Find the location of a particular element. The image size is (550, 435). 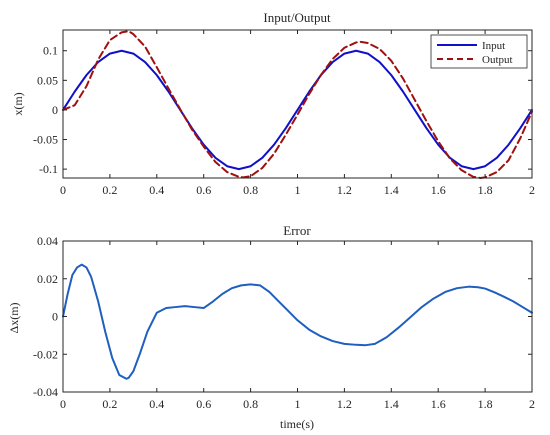

x-axis-label: time(s) is located at coordinates (297, 424).